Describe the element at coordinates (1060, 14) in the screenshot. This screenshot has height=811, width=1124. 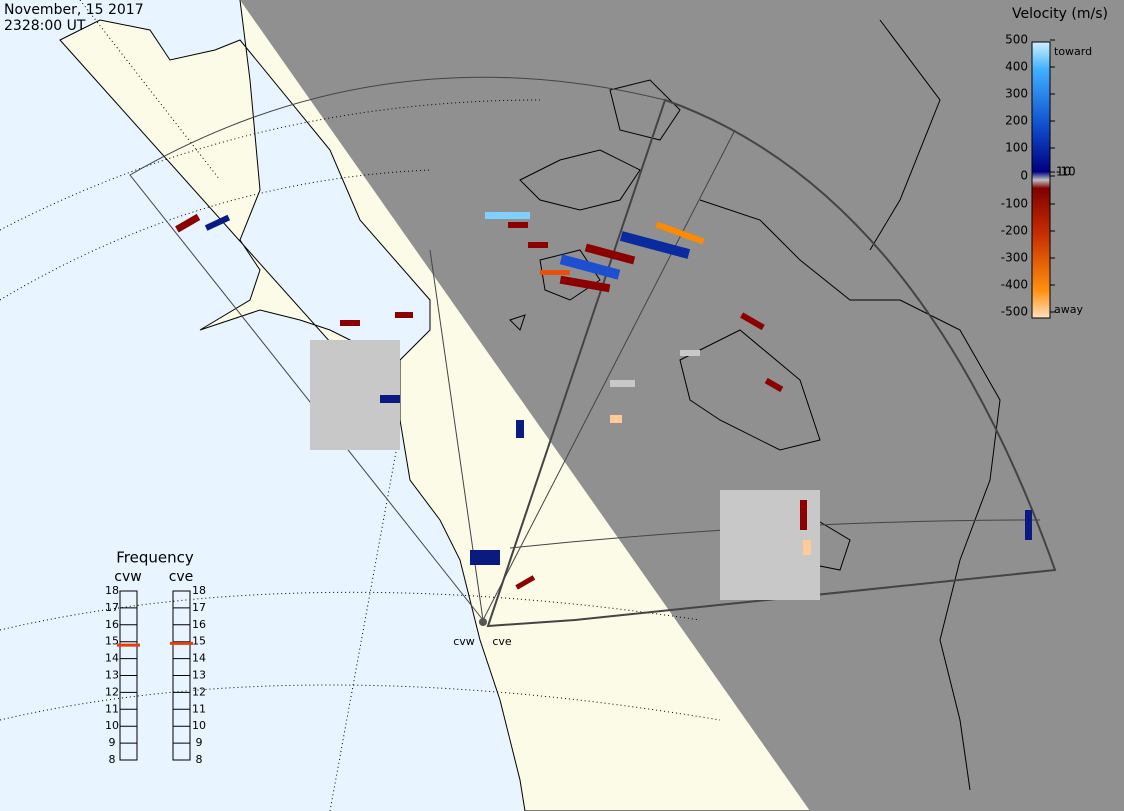
I see `colorbar-title: Velocity (m/s)` at that location.